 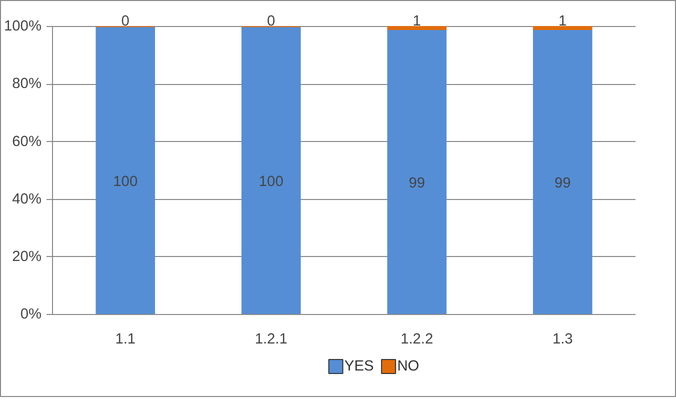 I want to click on x-tick-label: 1.2.2, so click(x=417, y=340).